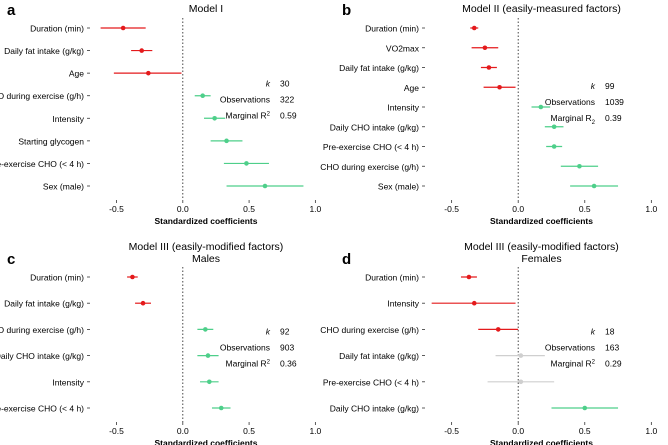 The image size is (668, 445). I want to click on stats-value: 99, so click(610, 86).